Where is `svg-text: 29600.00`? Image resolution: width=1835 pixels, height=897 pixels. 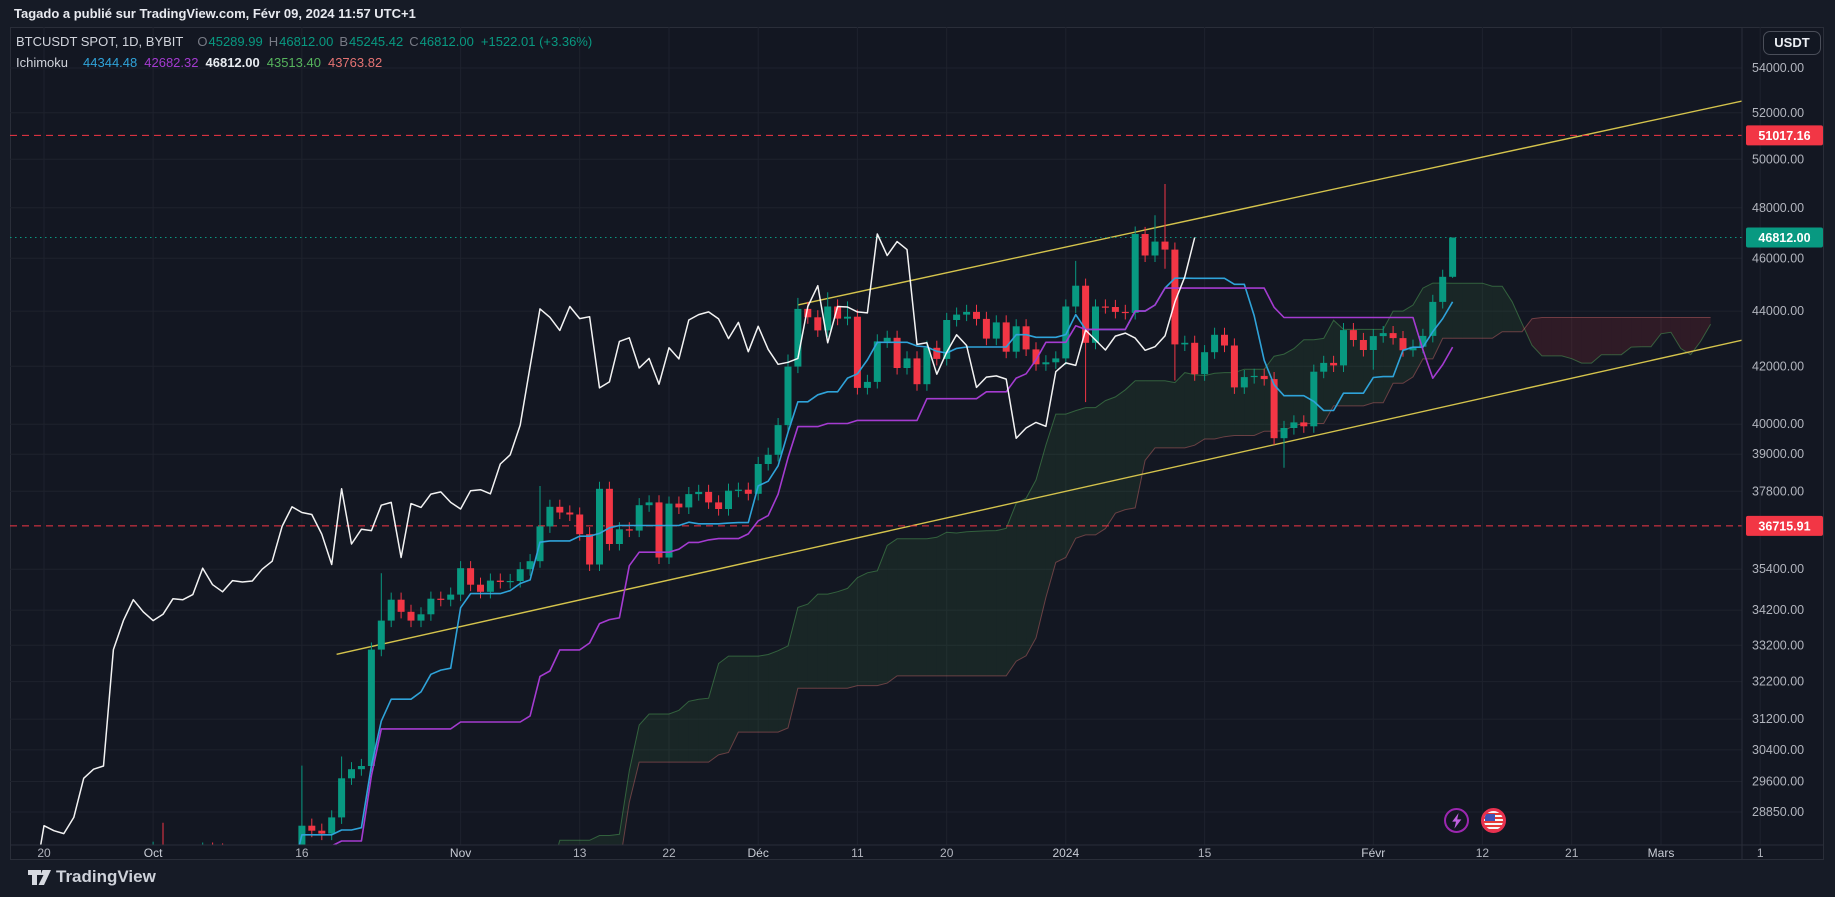 svg-text: 29600.00 is located at coordinates (1778, 782).